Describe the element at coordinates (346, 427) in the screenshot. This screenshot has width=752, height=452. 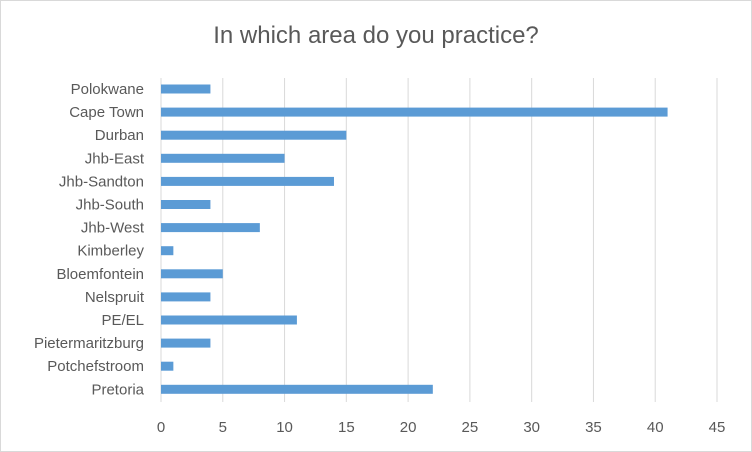
I see `x-tick-label: 15` at that location.